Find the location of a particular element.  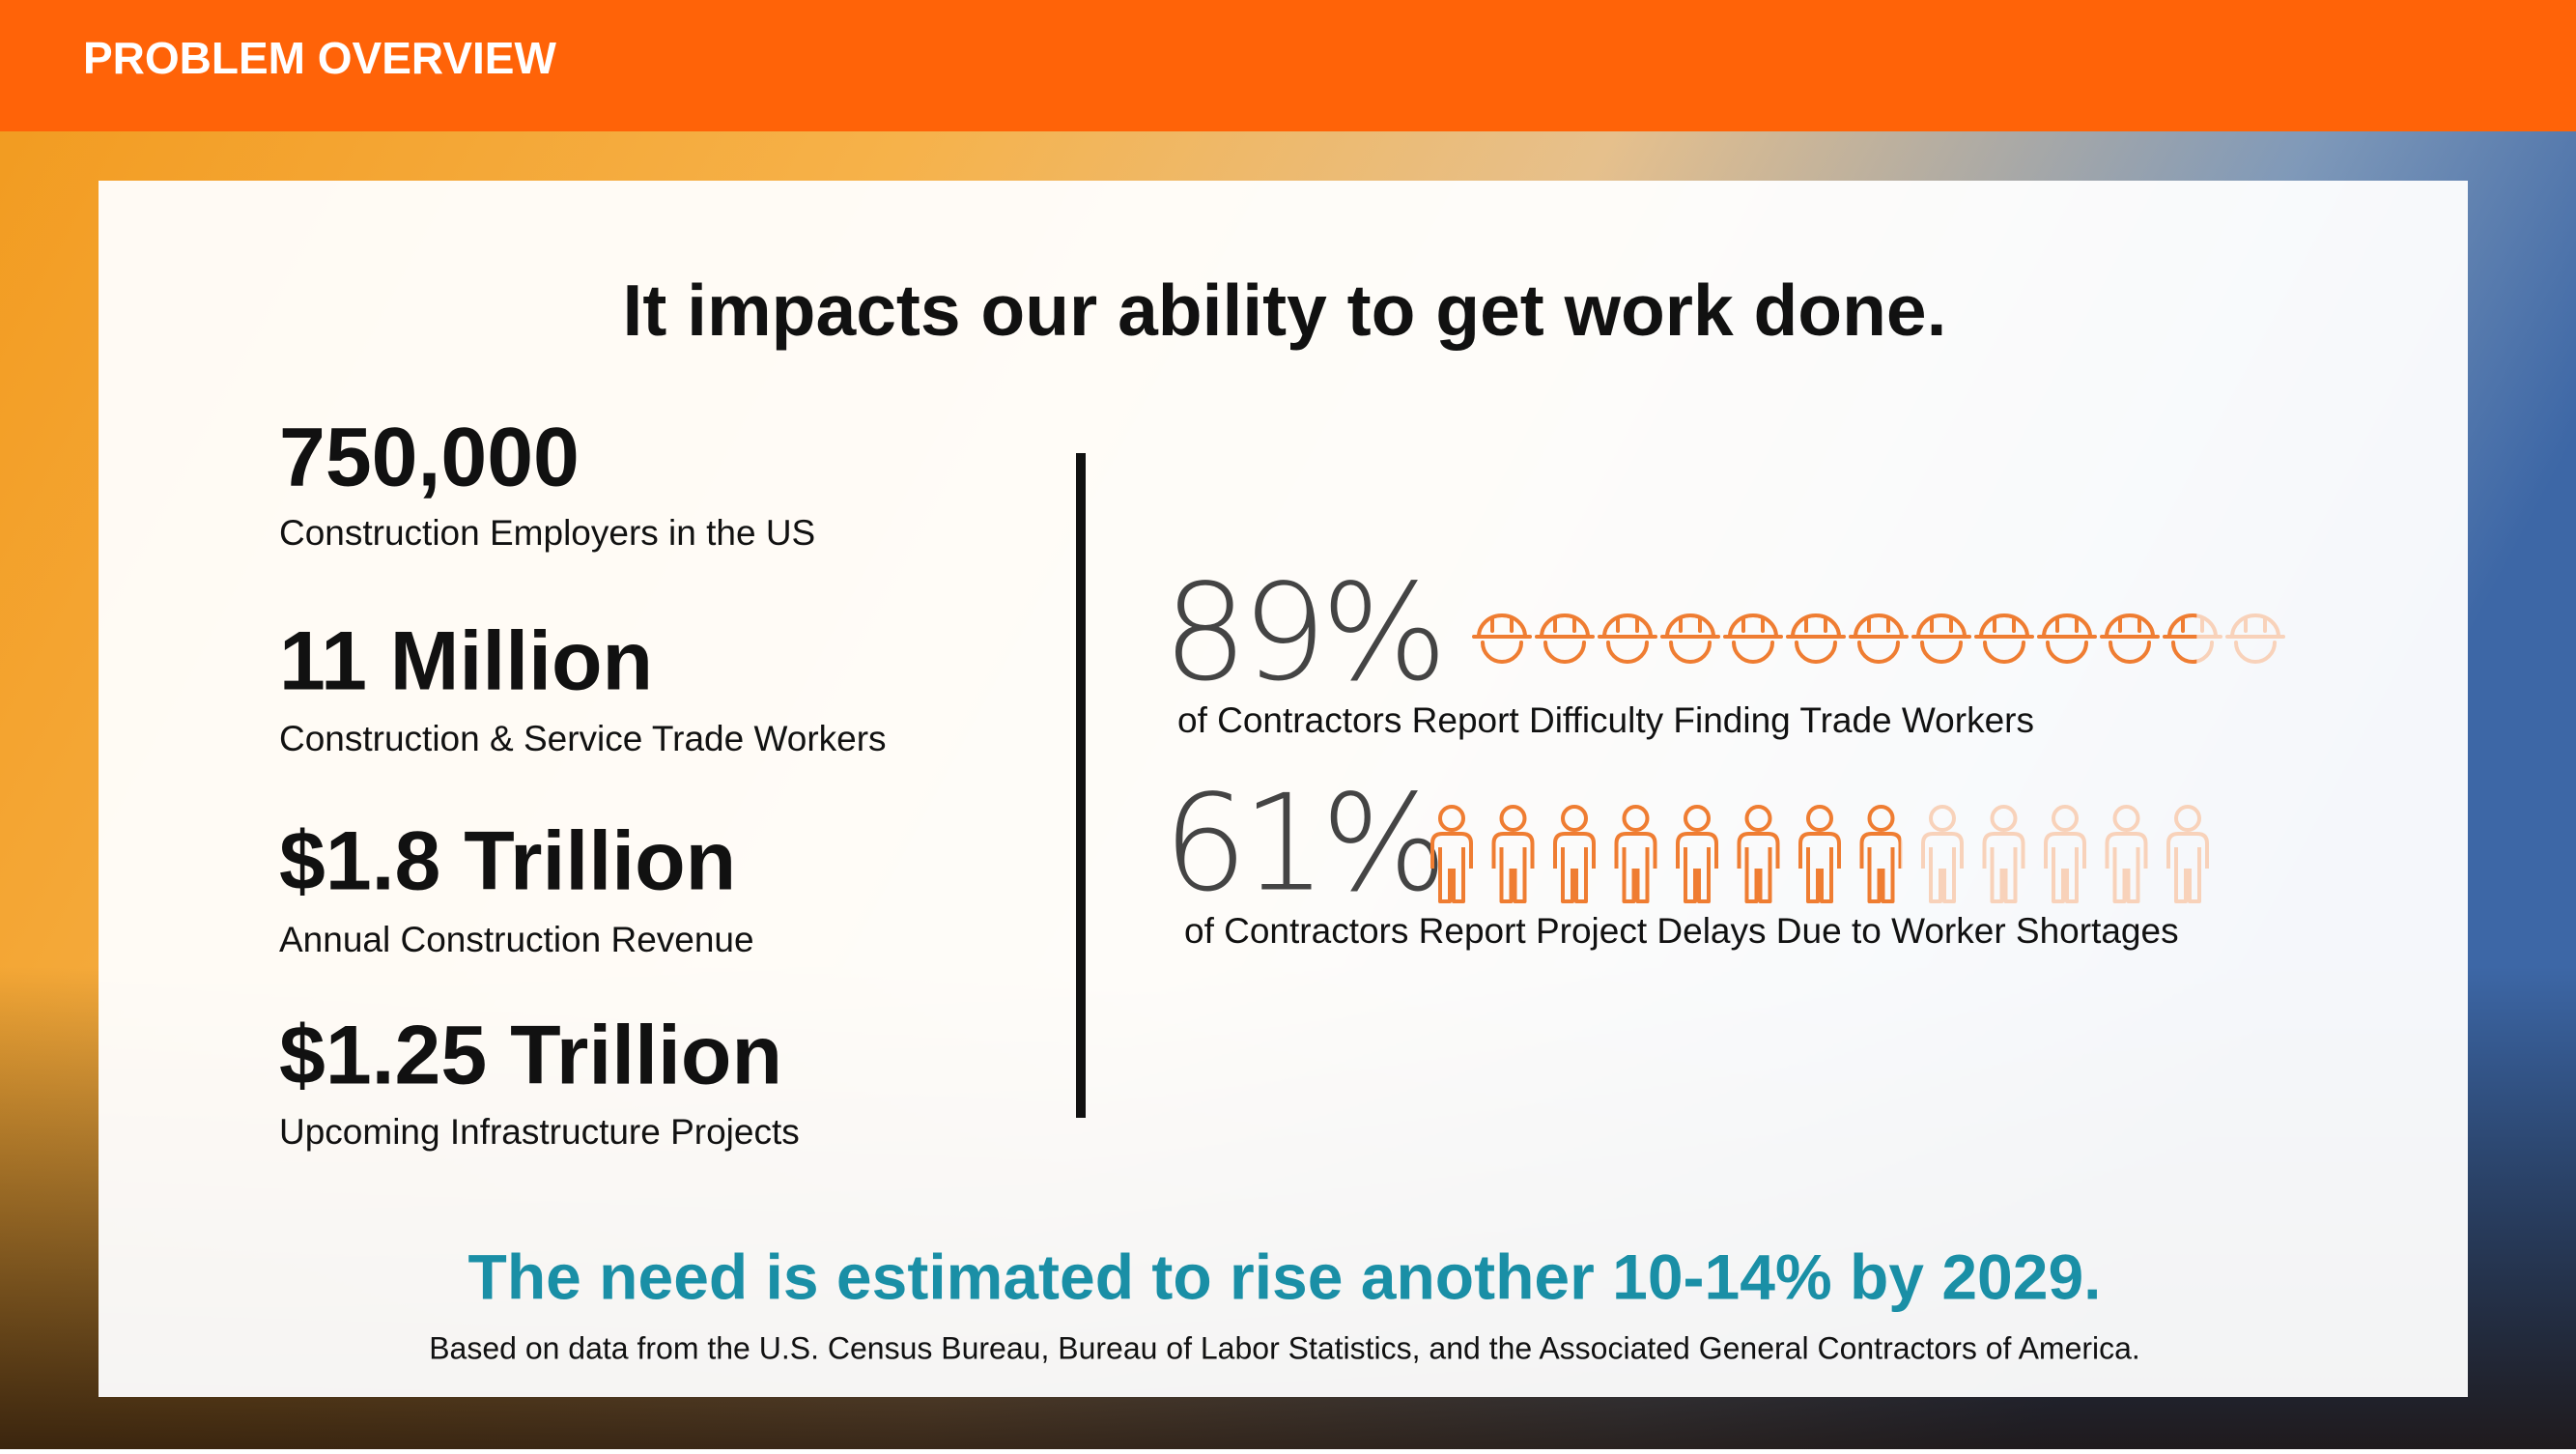

stat-value: 750,000 is located at coordinates (429, 458).